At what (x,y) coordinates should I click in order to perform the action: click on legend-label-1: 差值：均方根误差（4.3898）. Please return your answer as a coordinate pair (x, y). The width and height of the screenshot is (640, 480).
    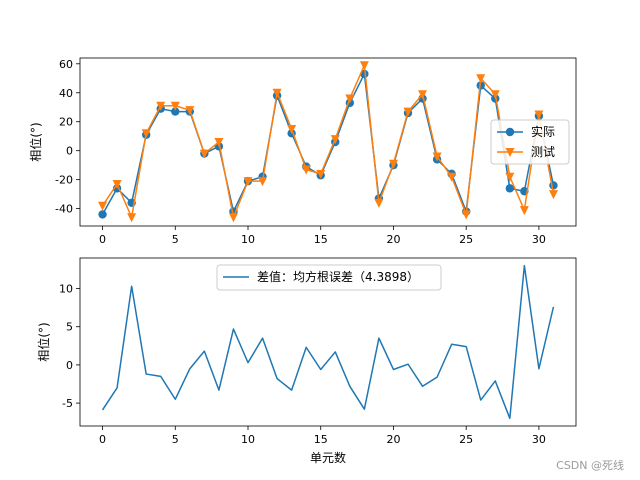
    Looking at the image, I should click on (338, 276).